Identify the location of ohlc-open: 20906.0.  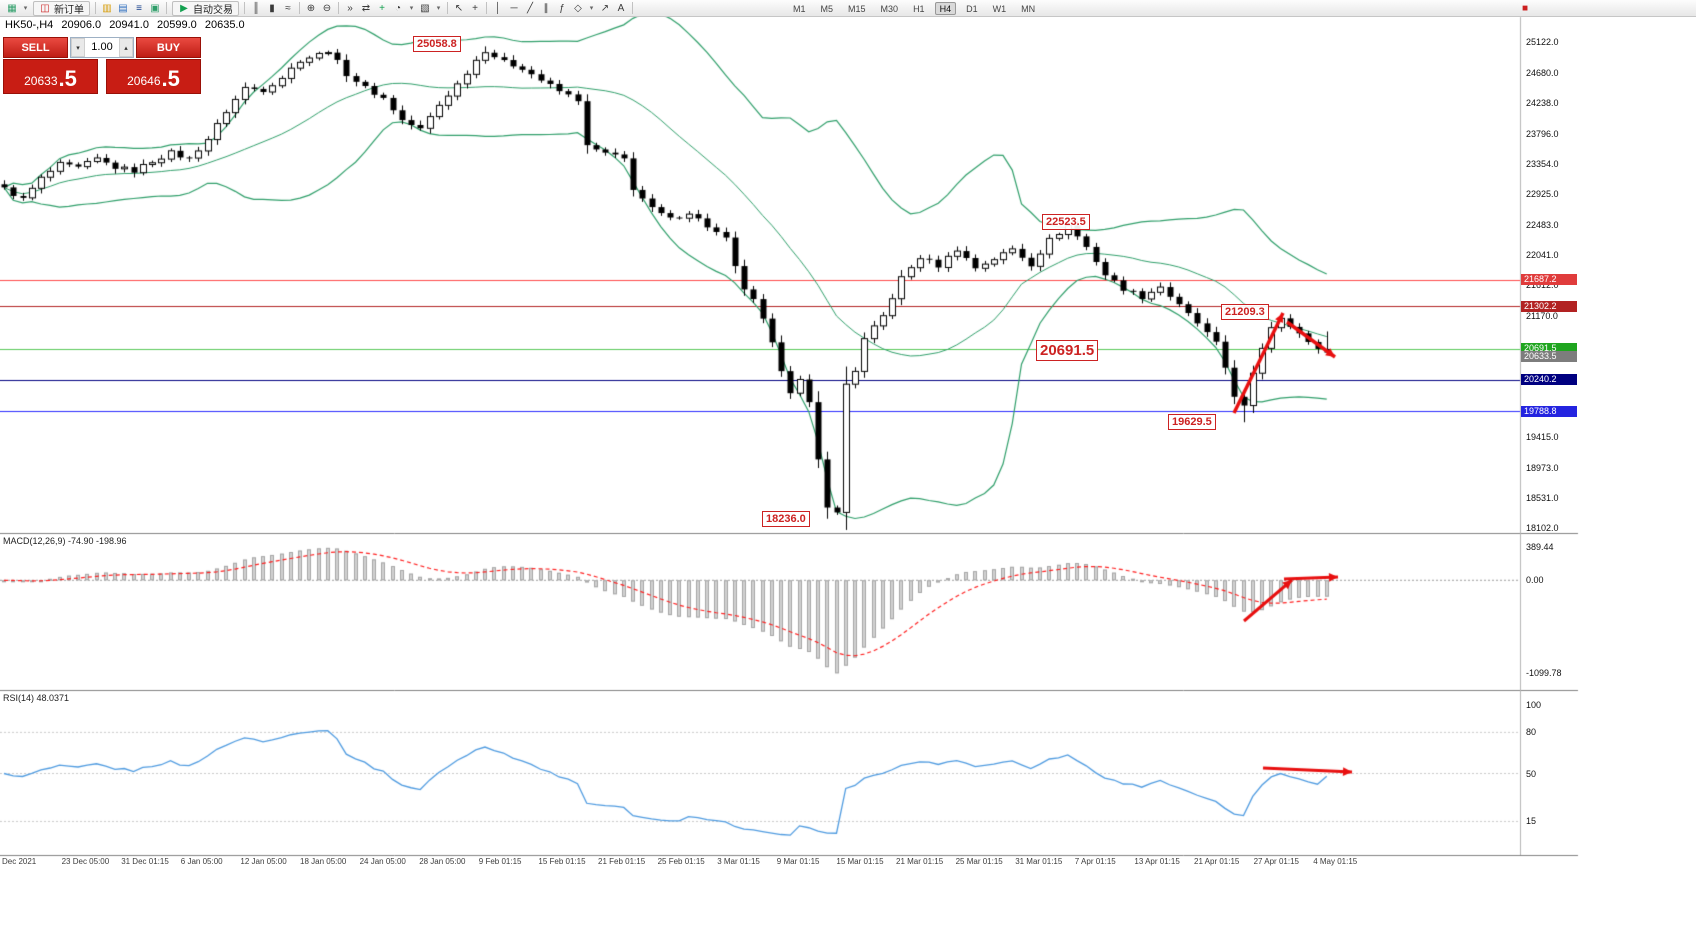
(81, 25).